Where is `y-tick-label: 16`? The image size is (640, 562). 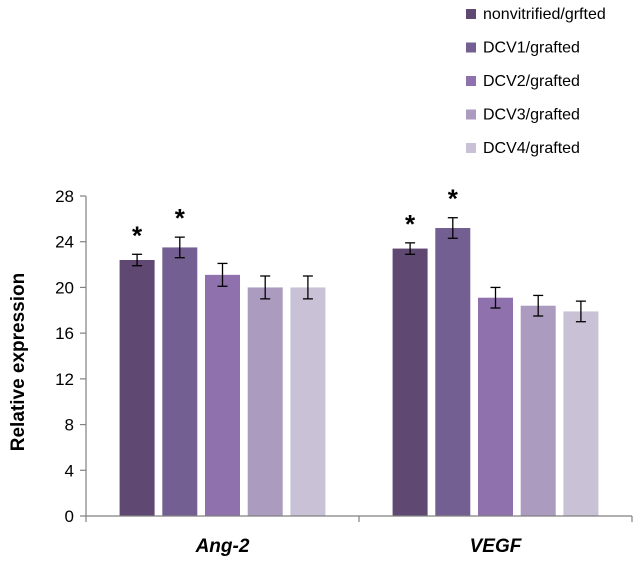
y-tick-label: 16 is located at coordinates (64, 333).